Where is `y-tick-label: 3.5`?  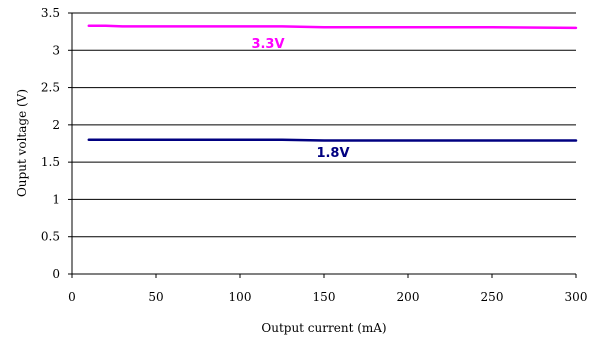
y-tick-label: 3.5 is located at coordinates (50, 13).